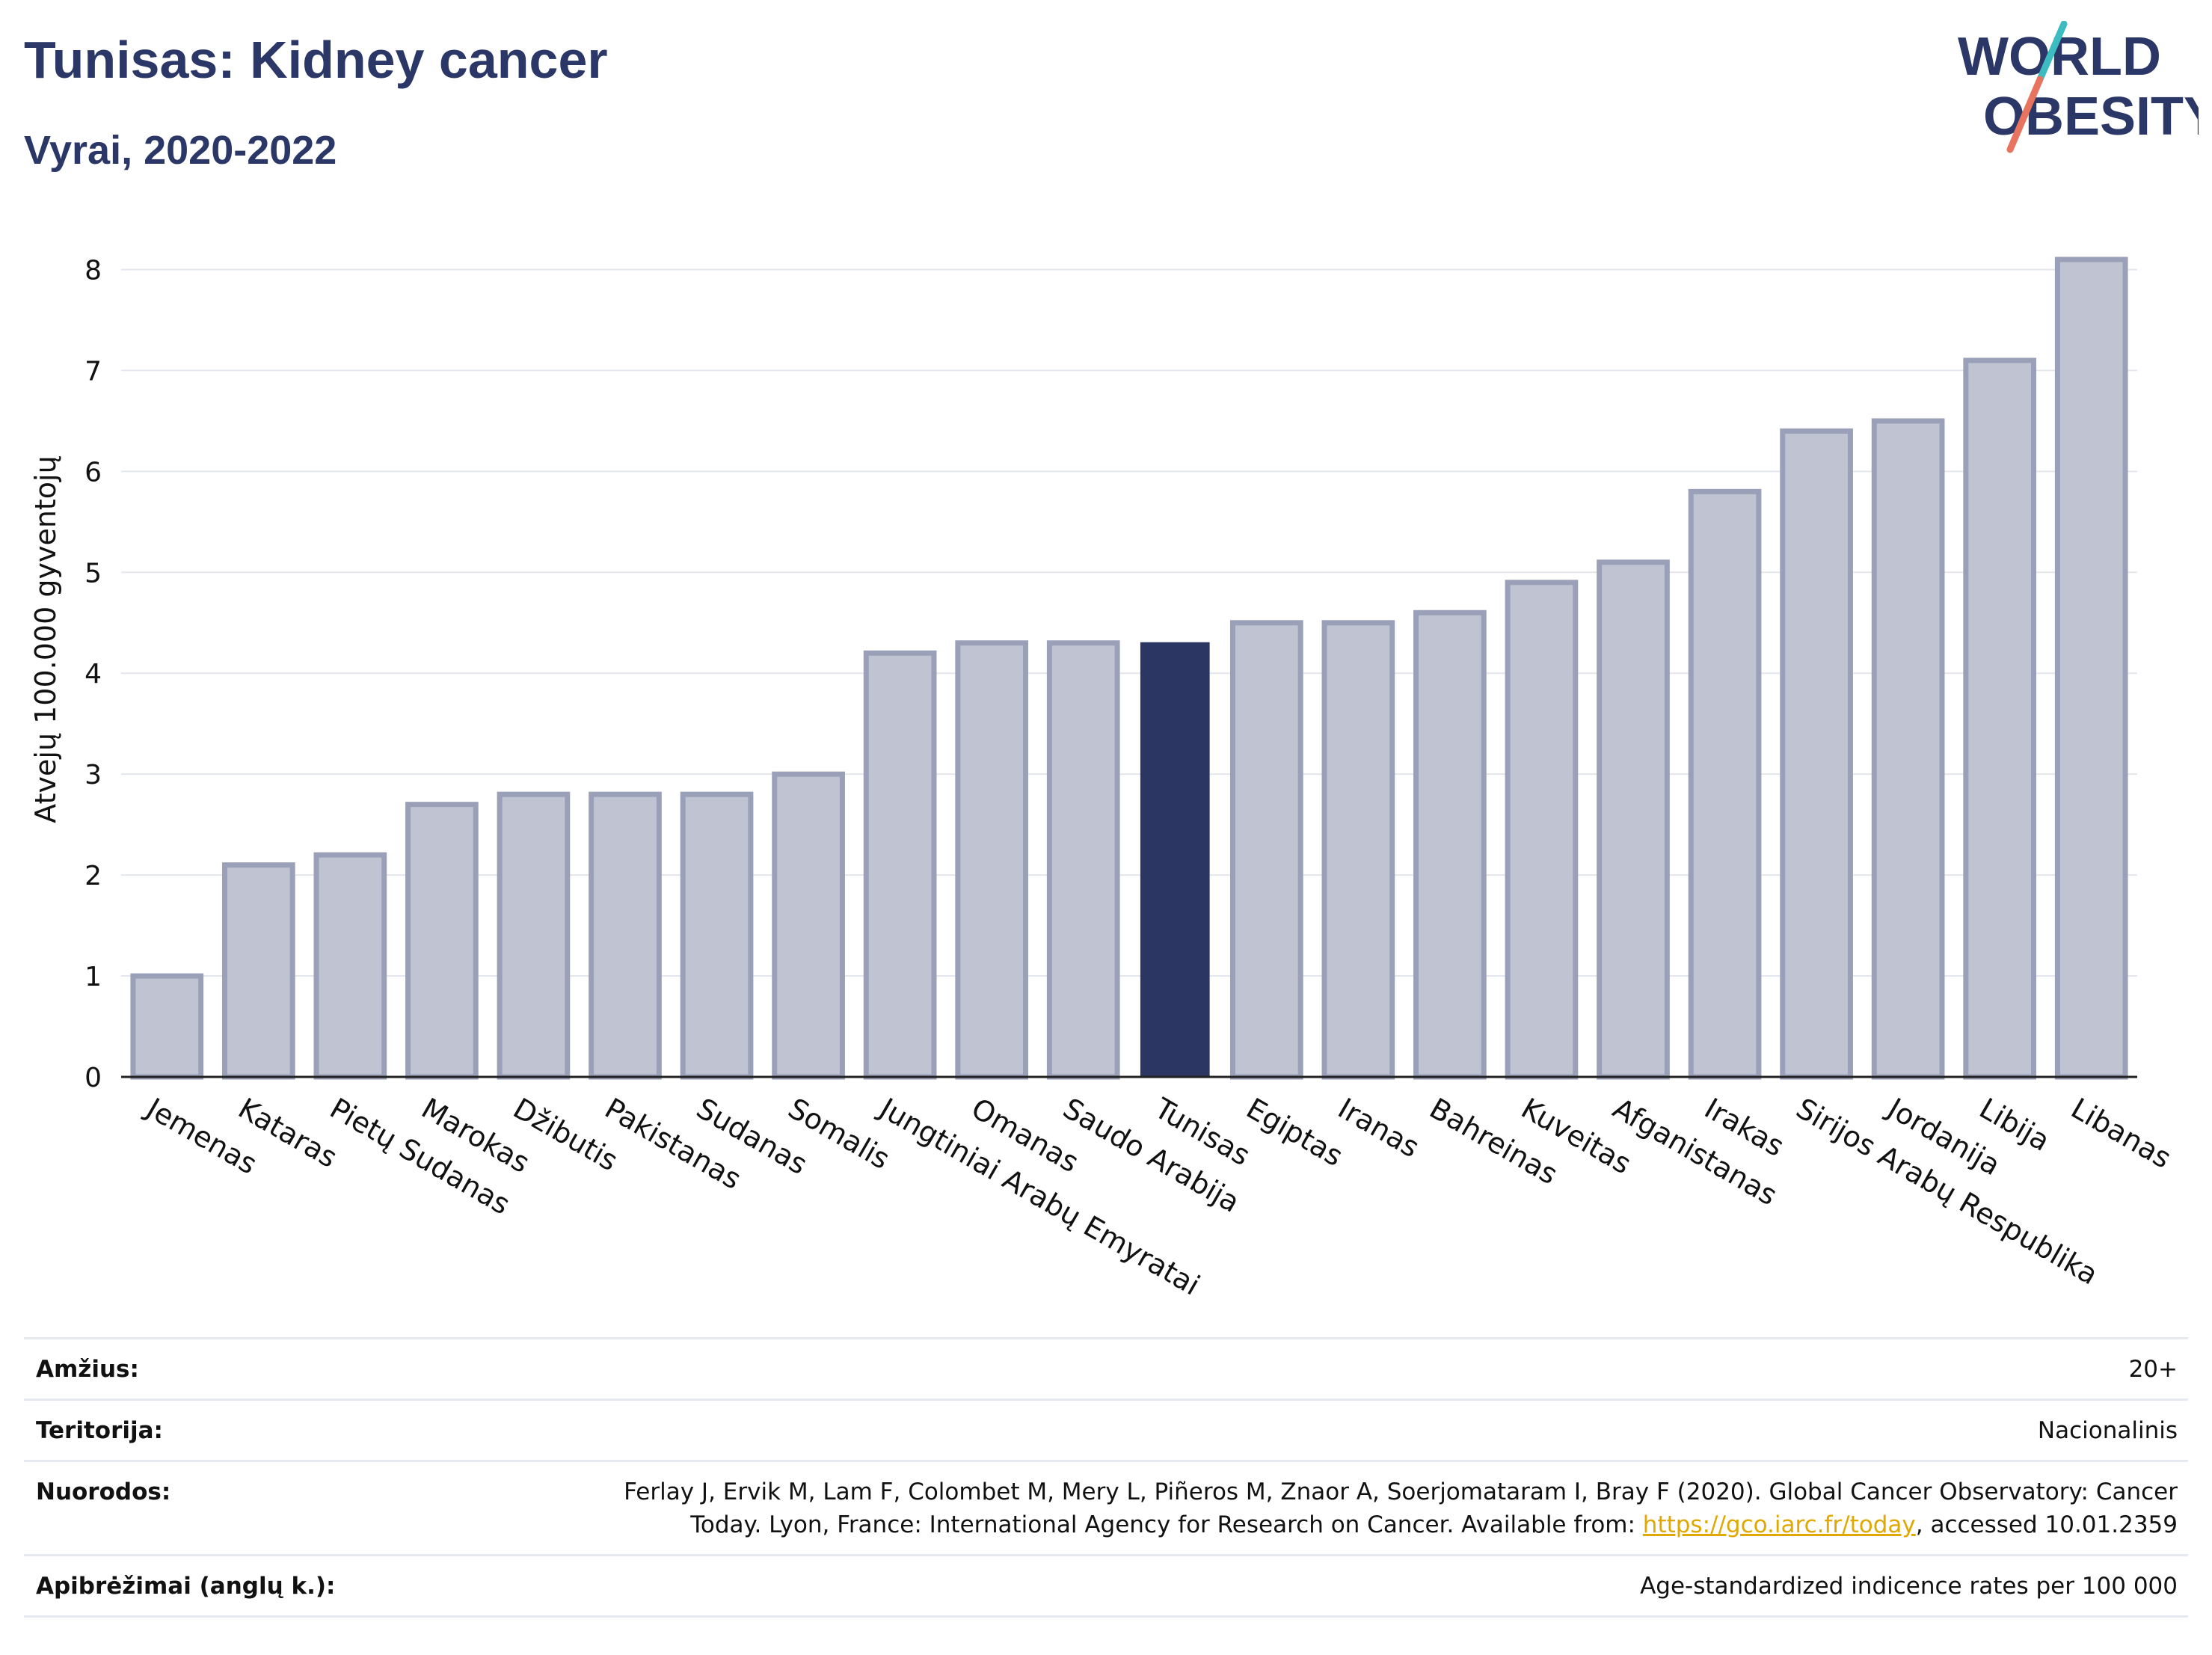 The width and height of the screenshot is (2212, 1655). Describe the element at coordinates (2052, 52) in the screenshot. I see `logo-slash-teal` at that location.